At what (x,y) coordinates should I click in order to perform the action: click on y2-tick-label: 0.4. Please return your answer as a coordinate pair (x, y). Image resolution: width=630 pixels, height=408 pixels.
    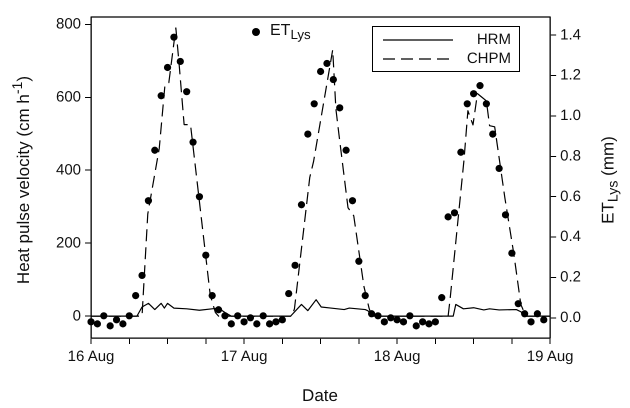
    Looking at the image, I should click on (571, 237).